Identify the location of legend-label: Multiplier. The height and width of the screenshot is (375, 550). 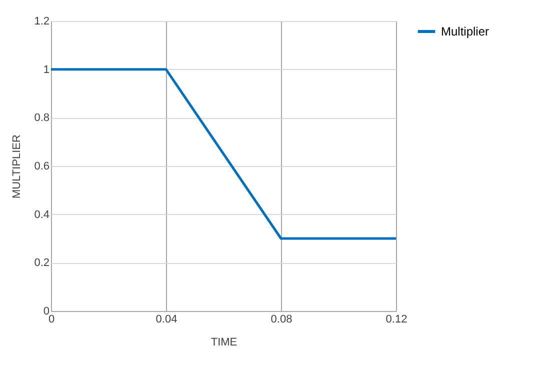
(465, 31).